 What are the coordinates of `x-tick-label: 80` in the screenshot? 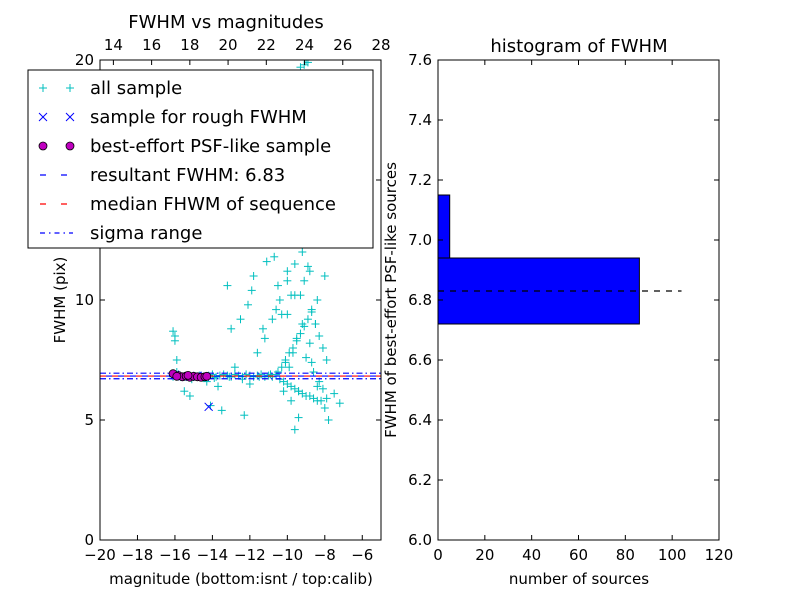 It's located at (625, 555).